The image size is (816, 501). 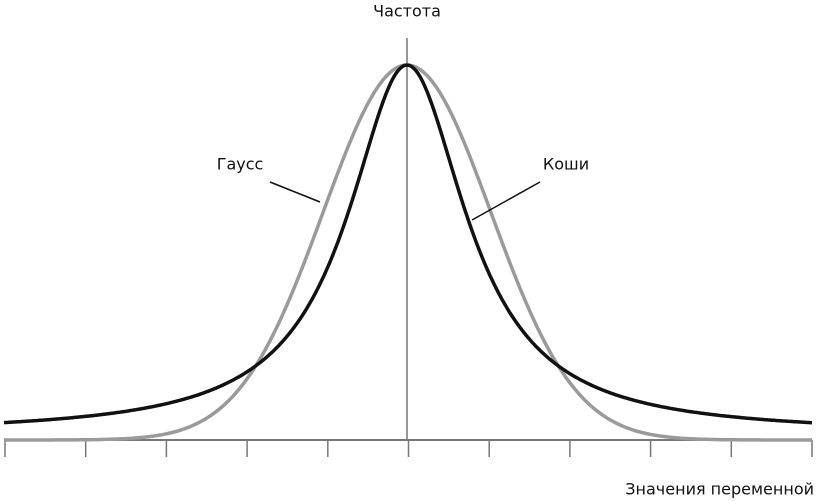 I want to click on gauss-leader, so click(x=295, y=192).